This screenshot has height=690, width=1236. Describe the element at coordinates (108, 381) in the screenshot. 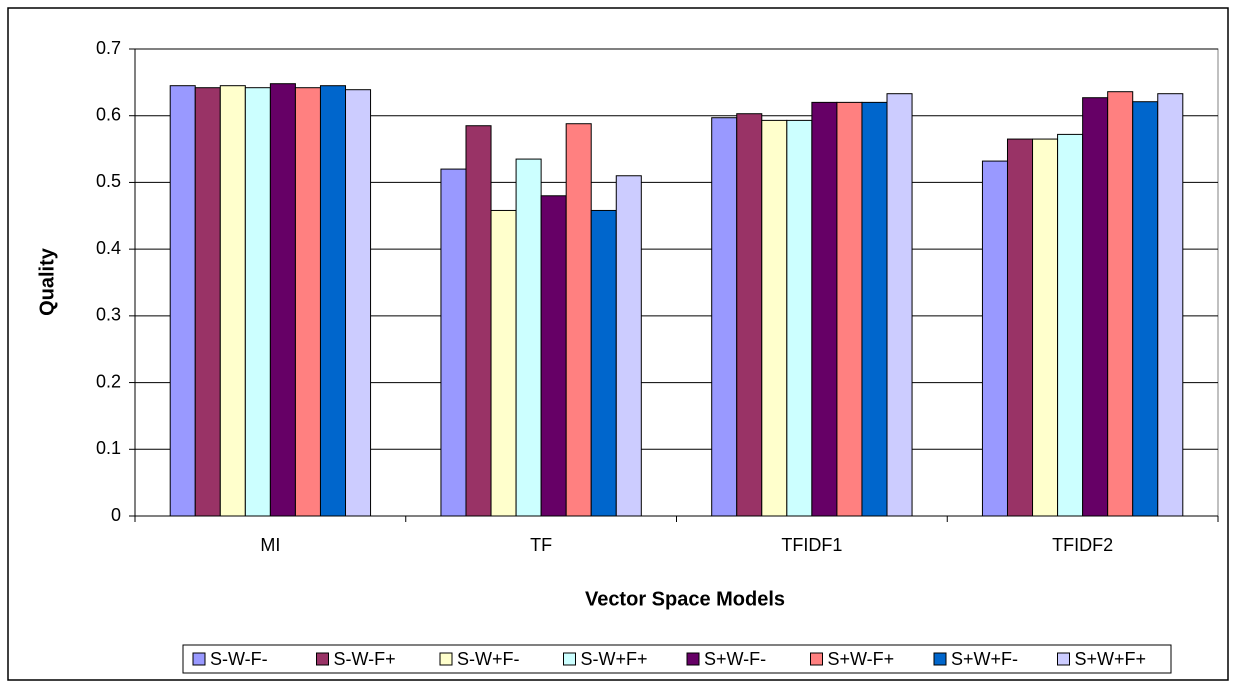

I see `y-tick-label: 0.2` at that location.